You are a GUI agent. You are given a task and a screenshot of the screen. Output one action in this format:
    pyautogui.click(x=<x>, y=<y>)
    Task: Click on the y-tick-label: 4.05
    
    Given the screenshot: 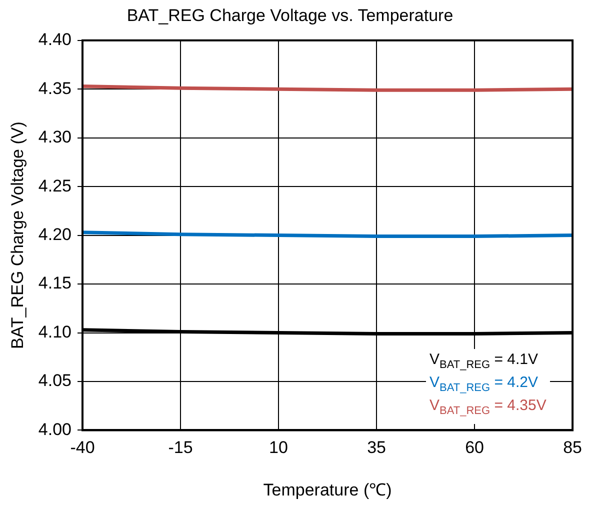 What is the action you would take?
    pyautogui.click(x=55, y=380)
    